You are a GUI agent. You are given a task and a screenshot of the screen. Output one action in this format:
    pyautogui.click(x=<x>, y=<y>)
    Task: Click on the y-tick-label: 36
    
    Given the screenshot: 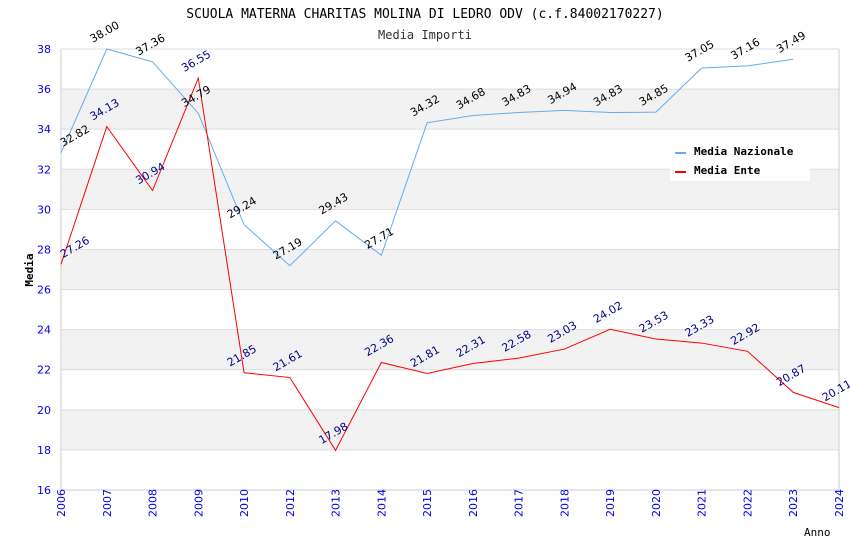 What is the action you would take?
    pyautogui.click(x=44, y=89)
    